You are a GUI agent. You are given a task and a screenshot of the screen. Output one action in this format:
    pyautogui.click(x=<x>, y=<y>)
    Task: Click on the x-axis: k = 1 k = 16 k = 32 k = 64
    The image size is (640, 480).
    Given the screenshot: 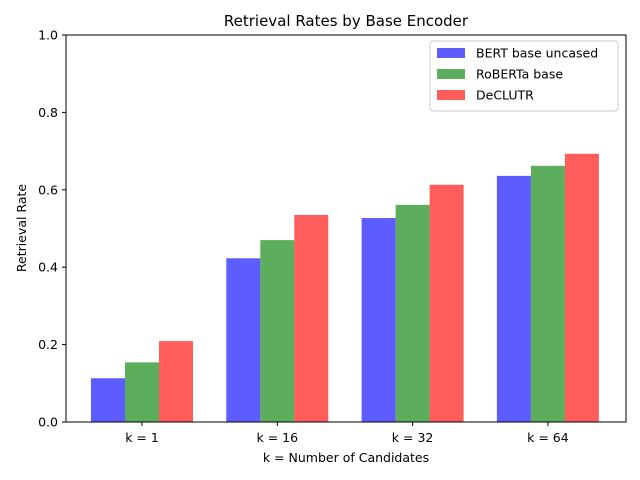 What is the action you would take?
    pyautogui.click(x=347, y=433)
    